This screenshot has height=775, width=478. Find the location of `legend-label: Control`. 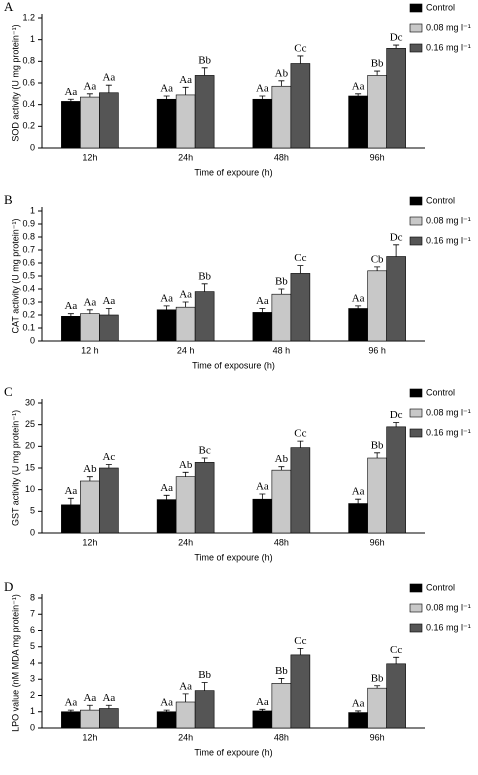

legend-label: Control is located at coordinates (440, 7).